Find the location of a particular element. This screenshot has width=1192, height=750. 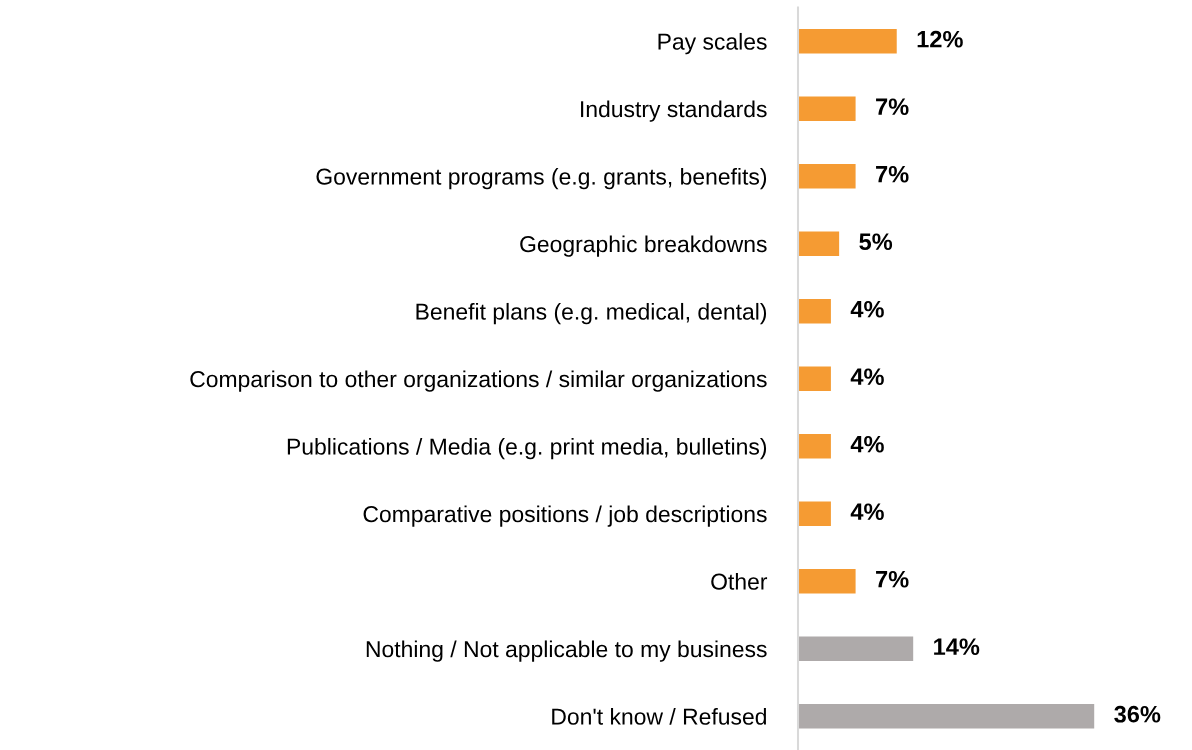

y-tick-label: Benefit plans (e.g. medical, dental) is located at coordinates (591, 313).